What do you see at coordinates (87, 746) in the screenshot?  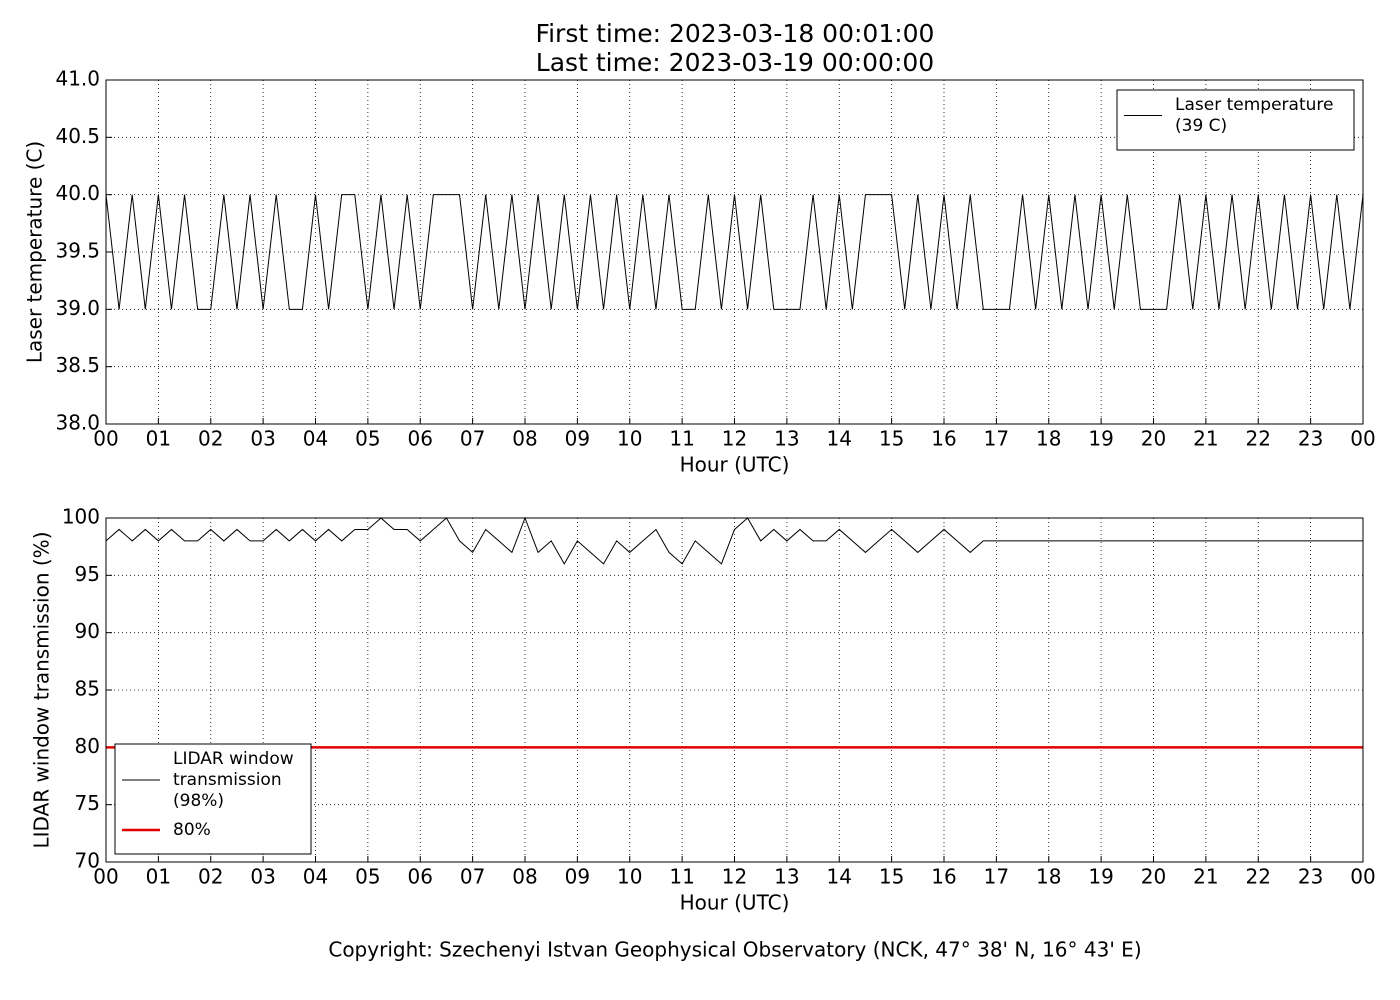 I see `y-tick-label: 80` at bounding box center [87, 746].